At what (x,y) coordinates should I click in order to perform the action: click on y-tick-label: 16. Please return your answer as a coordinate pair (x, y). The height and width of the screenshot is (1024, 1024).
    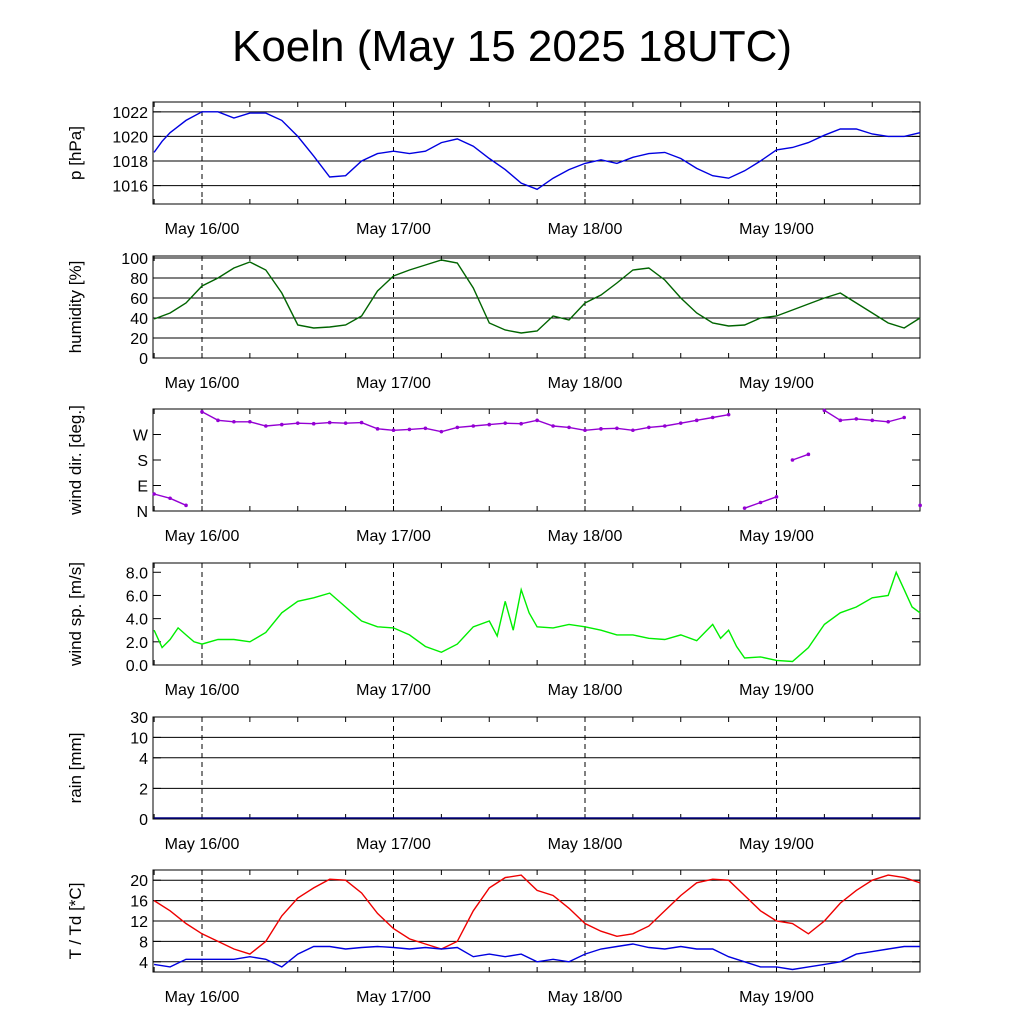
    Looking at the image, I should click on (139, 902).